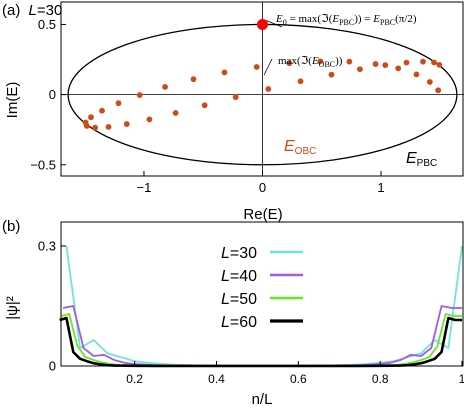  I want to click on panel-a-label: (a) L=30, so click(32, 10).